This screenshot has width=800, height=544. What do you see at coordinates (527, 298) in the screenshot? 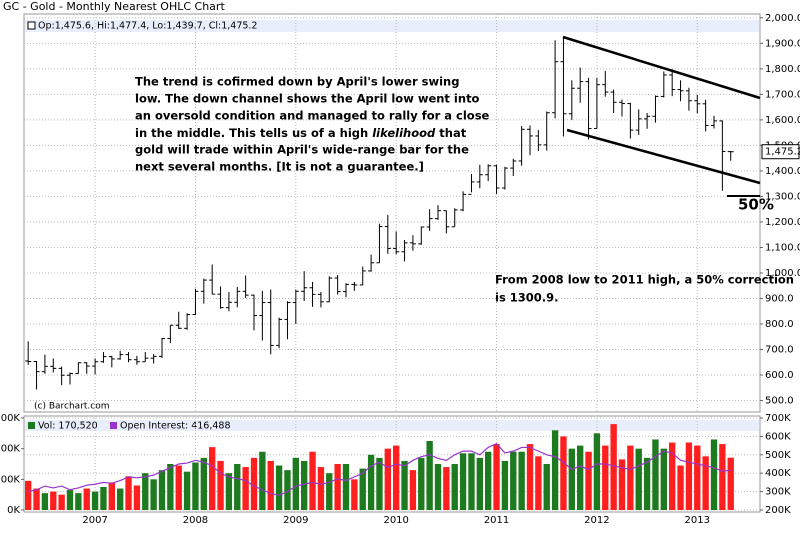
I see `correction-line: is 1300.9.` at bounding box center [527, 298].